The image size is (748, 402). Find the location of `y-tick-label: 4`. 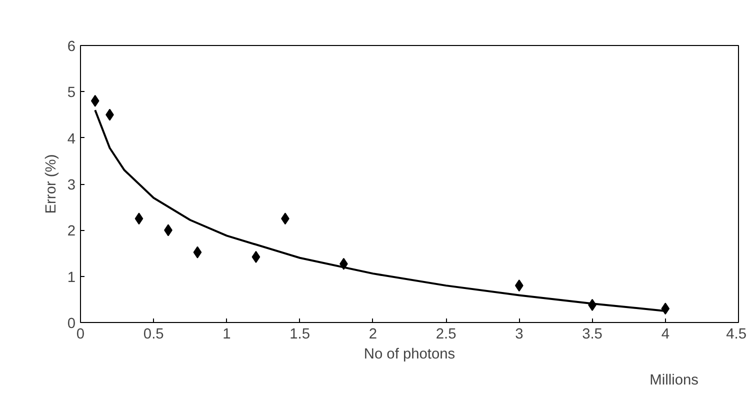

y-tick-label: 4 is located at coordinates (71, 139).